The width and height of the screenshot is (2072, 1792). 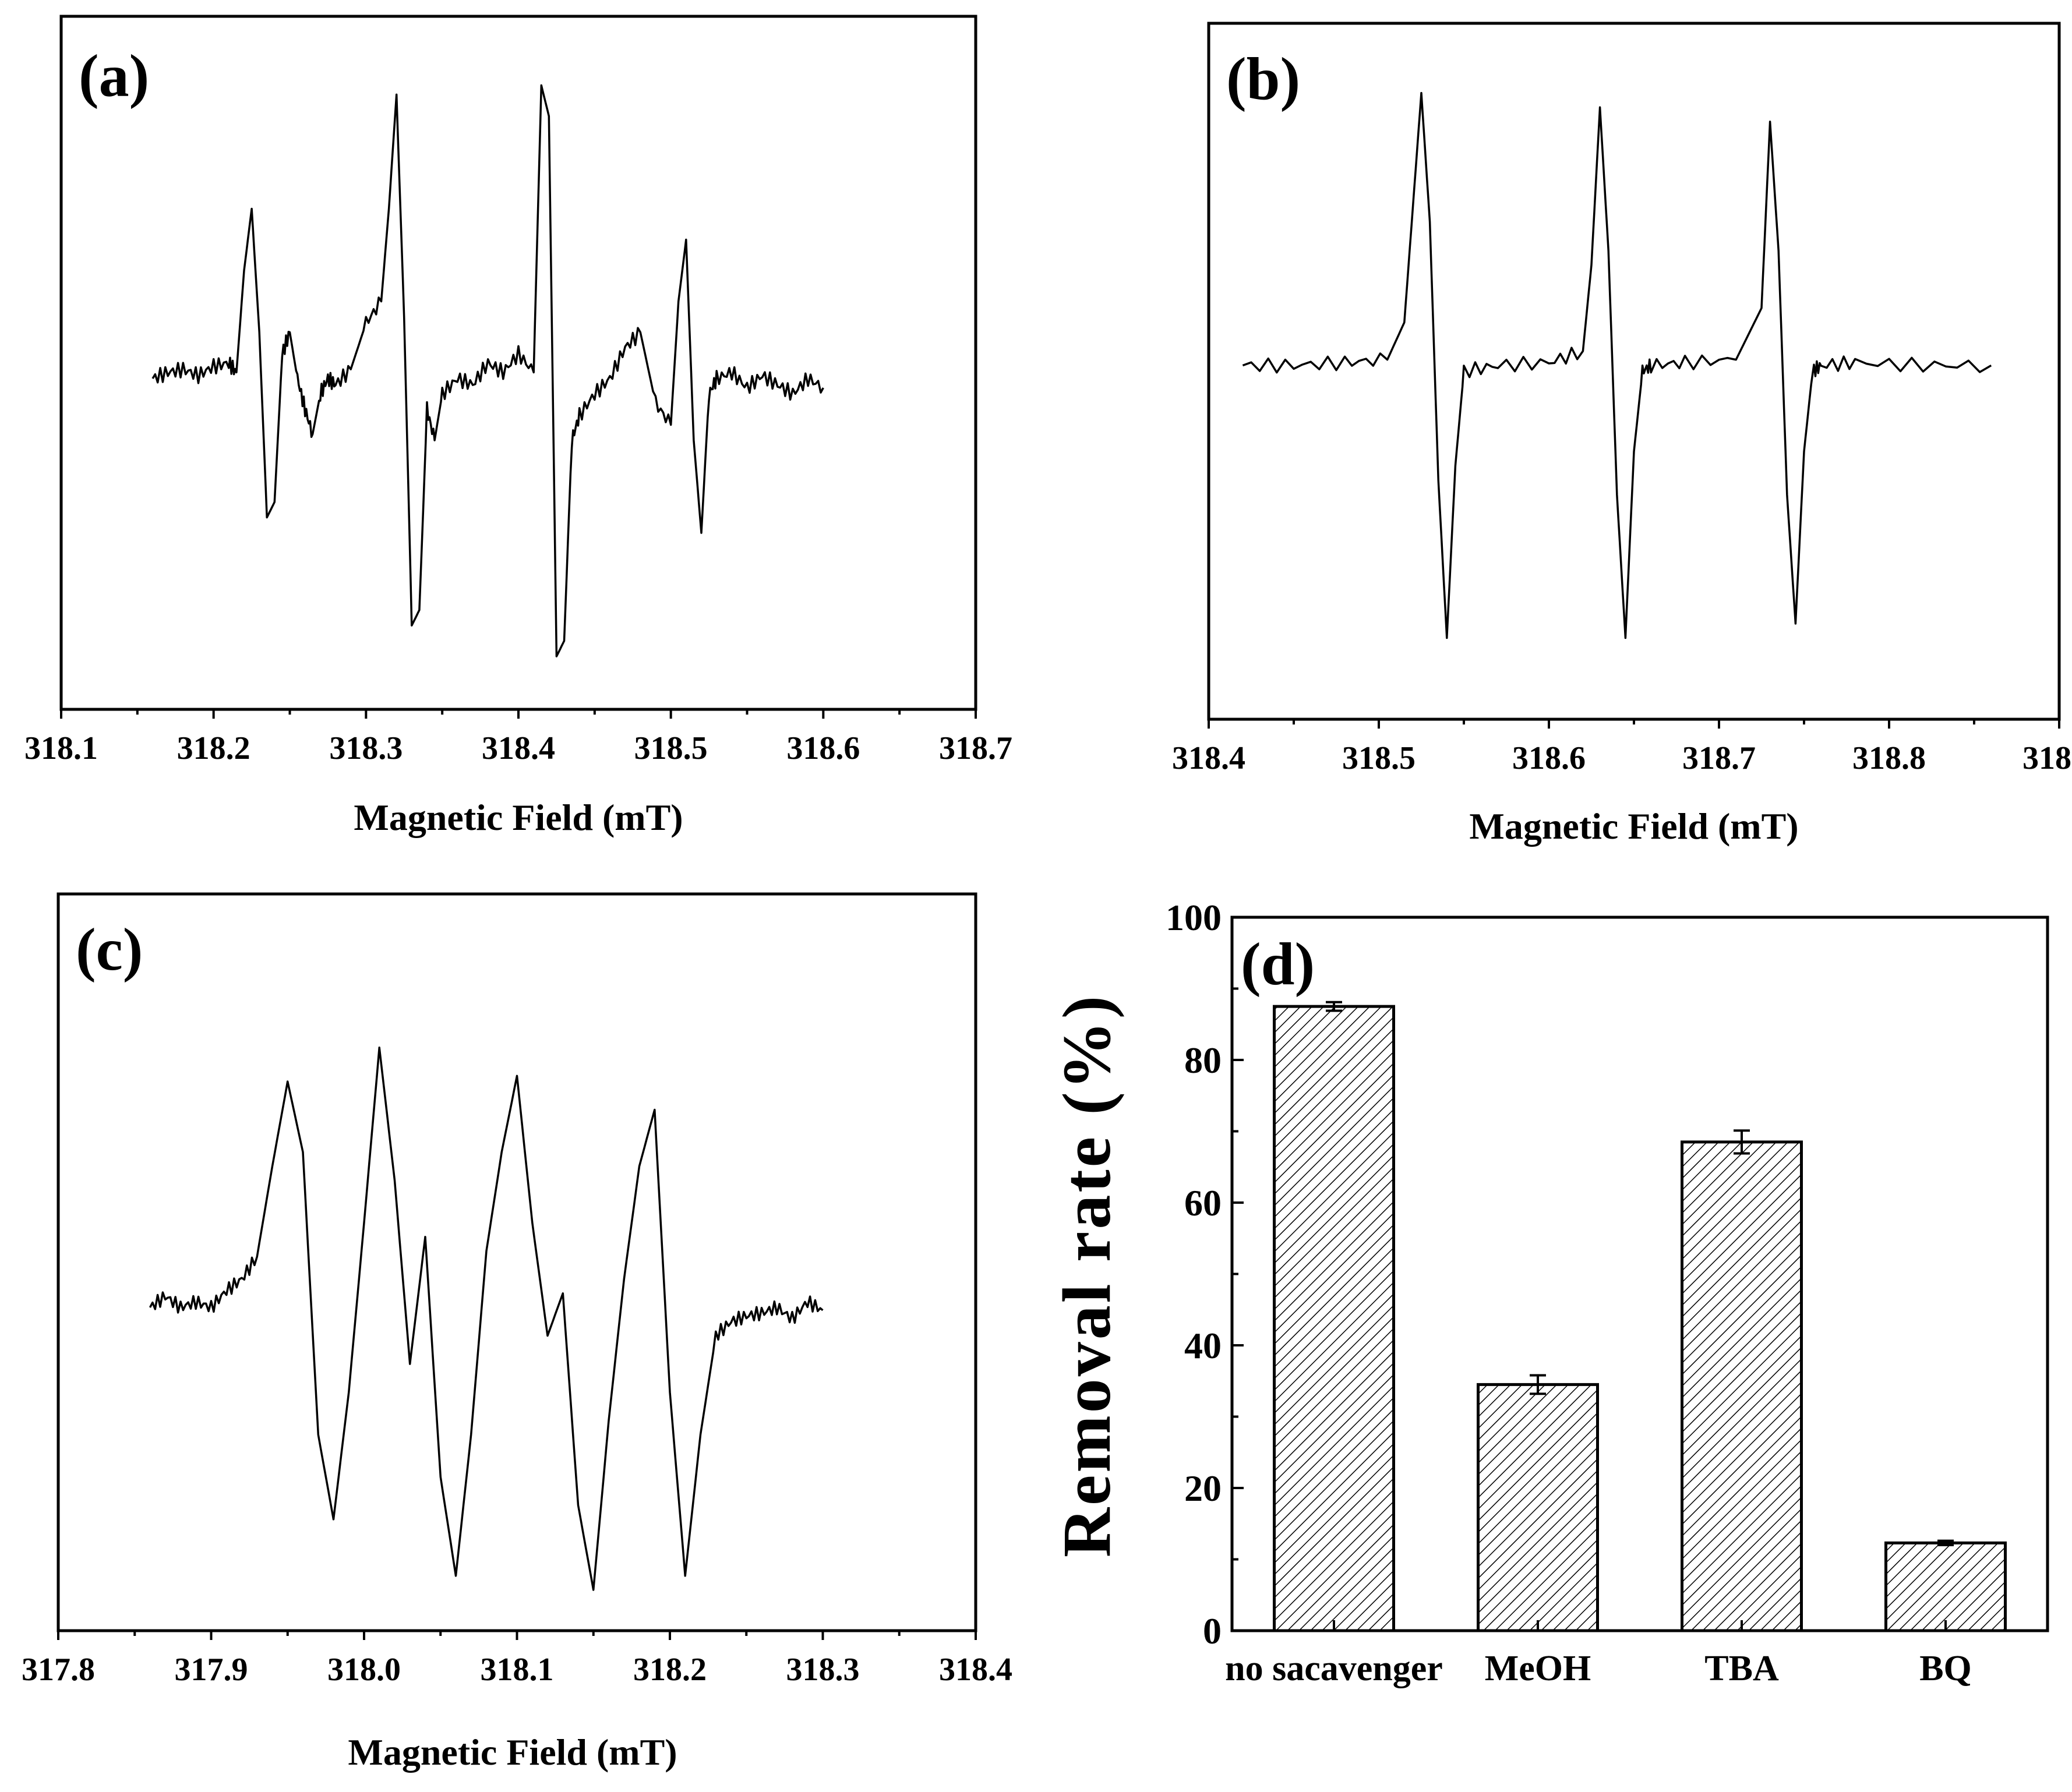 I want to click on x-tick-label: 317.8, so click(x=59, y=1670).